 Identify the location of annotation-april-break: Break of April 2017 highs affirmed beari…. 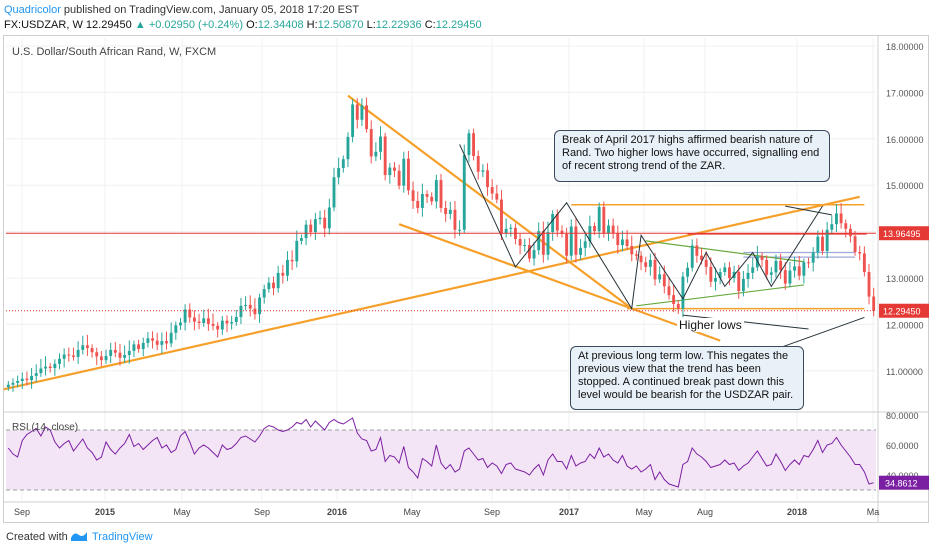
(692, 156).